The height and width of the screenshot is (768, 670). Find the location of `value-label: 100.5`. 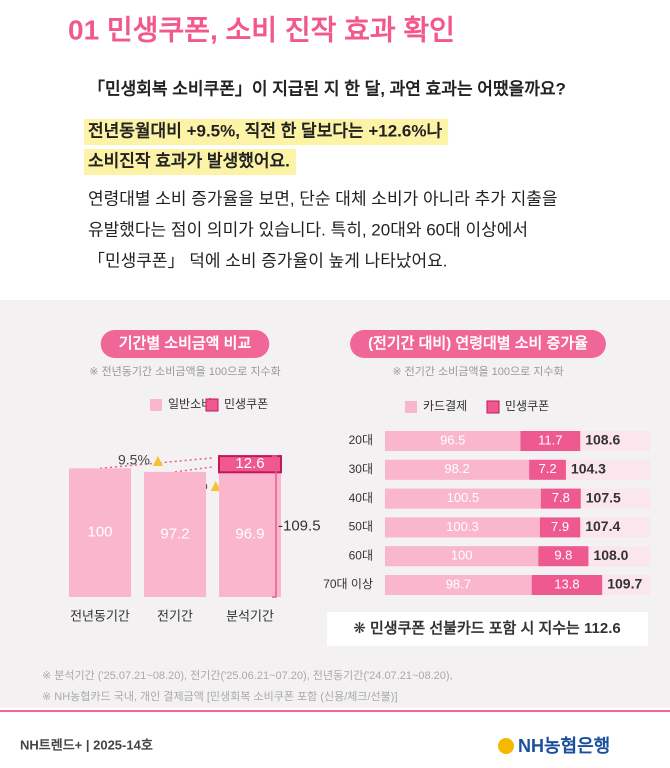

value-label: 100.5 is located at coordinates (463, 497).